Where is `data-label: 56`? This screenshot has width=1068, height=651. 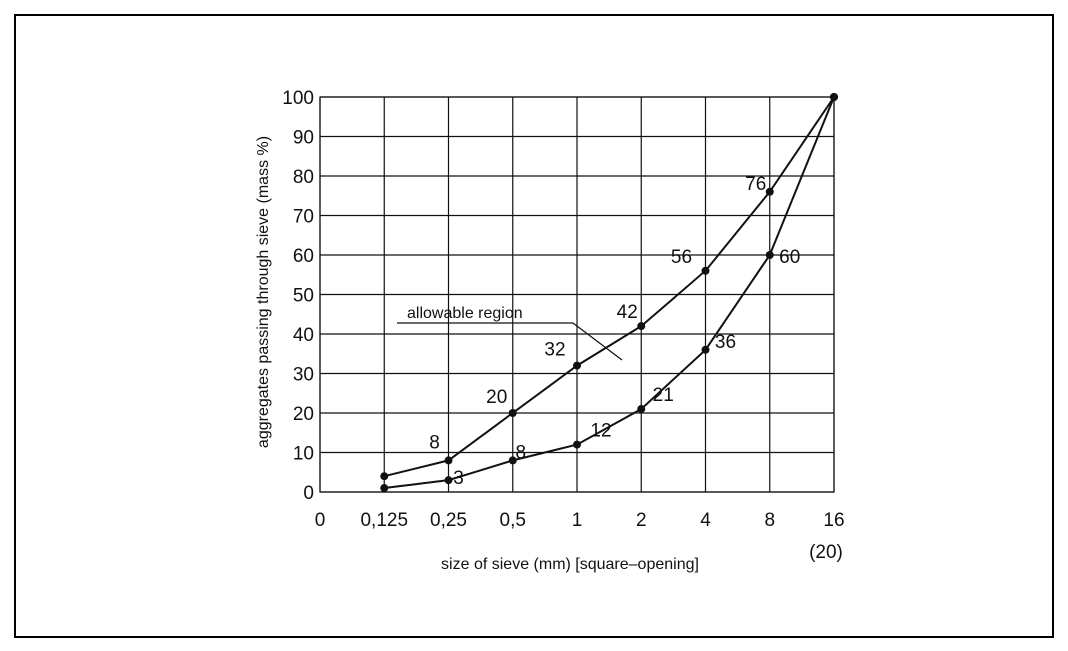 data-label: 56 is located at coordinates (681, 257).